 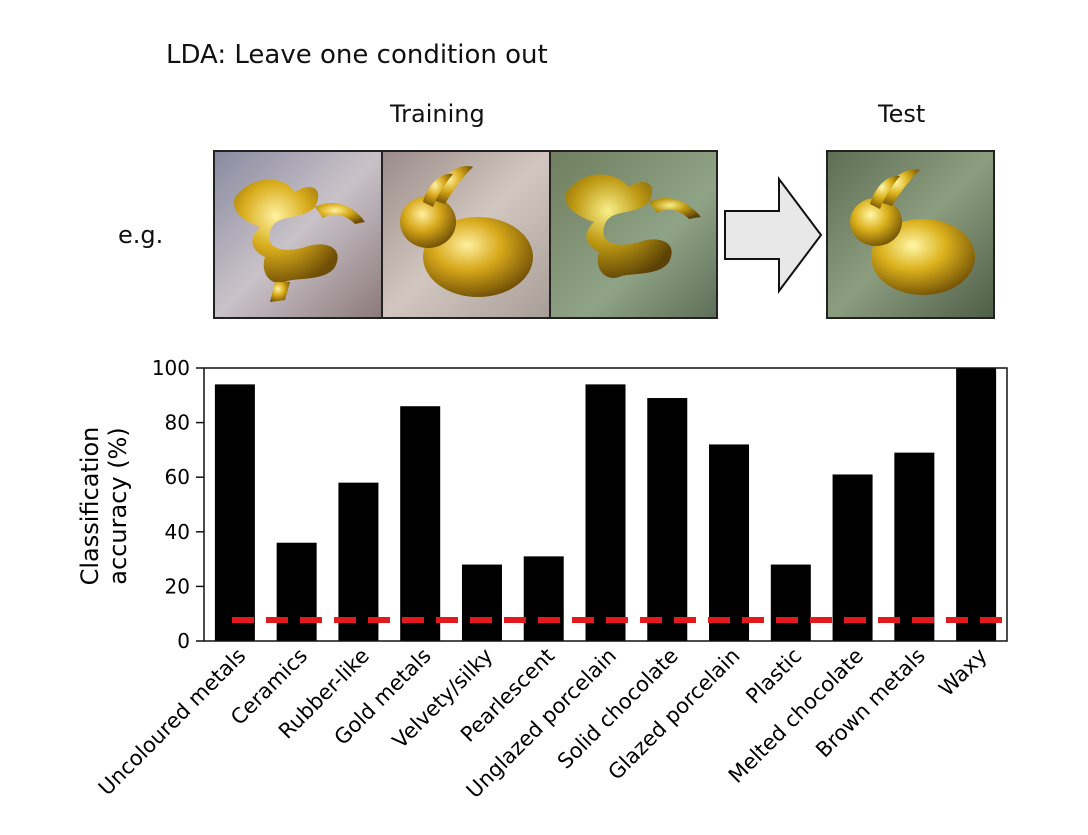 What do you see at coordinates (902, 114) in the screenshot?
I see `test-label: Test` at bounding box center [902, 114].